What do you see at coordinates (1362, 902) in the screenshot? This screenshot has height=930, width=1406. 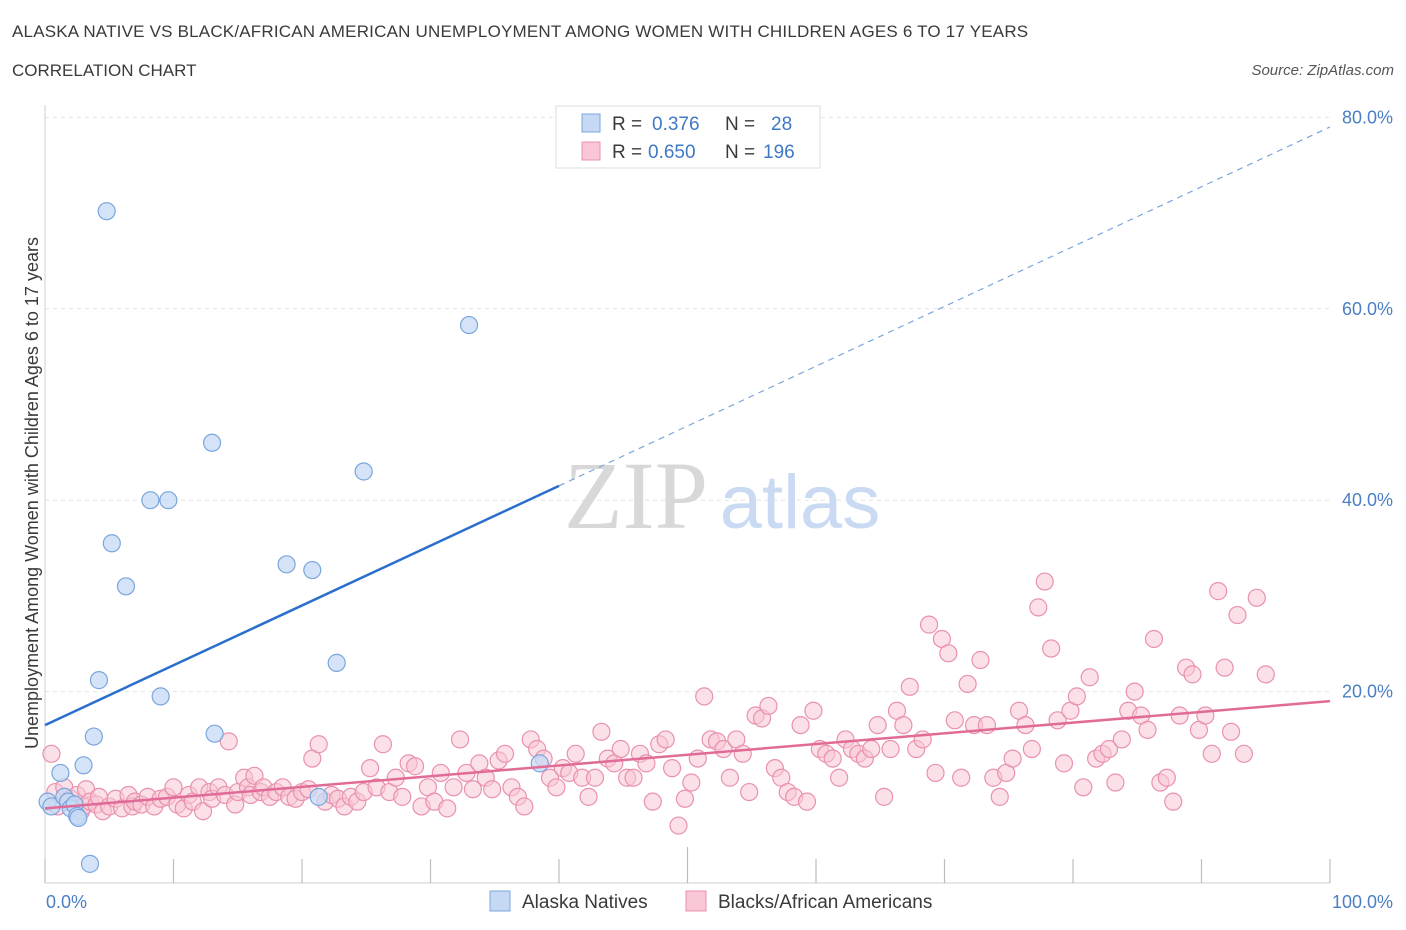 I see `x-tick-label: 100.0%` at bounding box center [1362, 902].